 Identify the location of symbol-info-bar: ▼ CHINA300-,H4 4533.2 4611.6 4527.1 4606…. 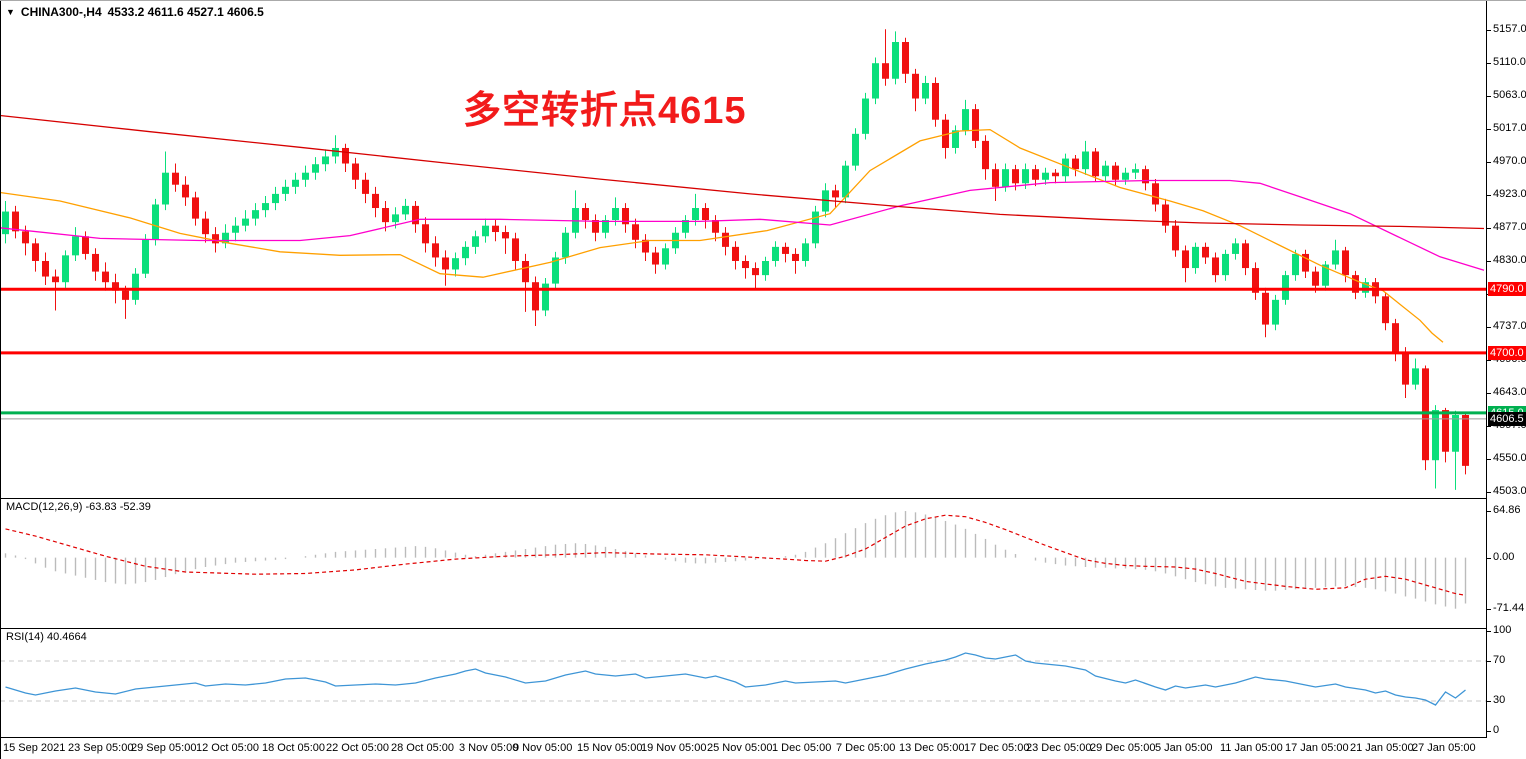
(135, 12).